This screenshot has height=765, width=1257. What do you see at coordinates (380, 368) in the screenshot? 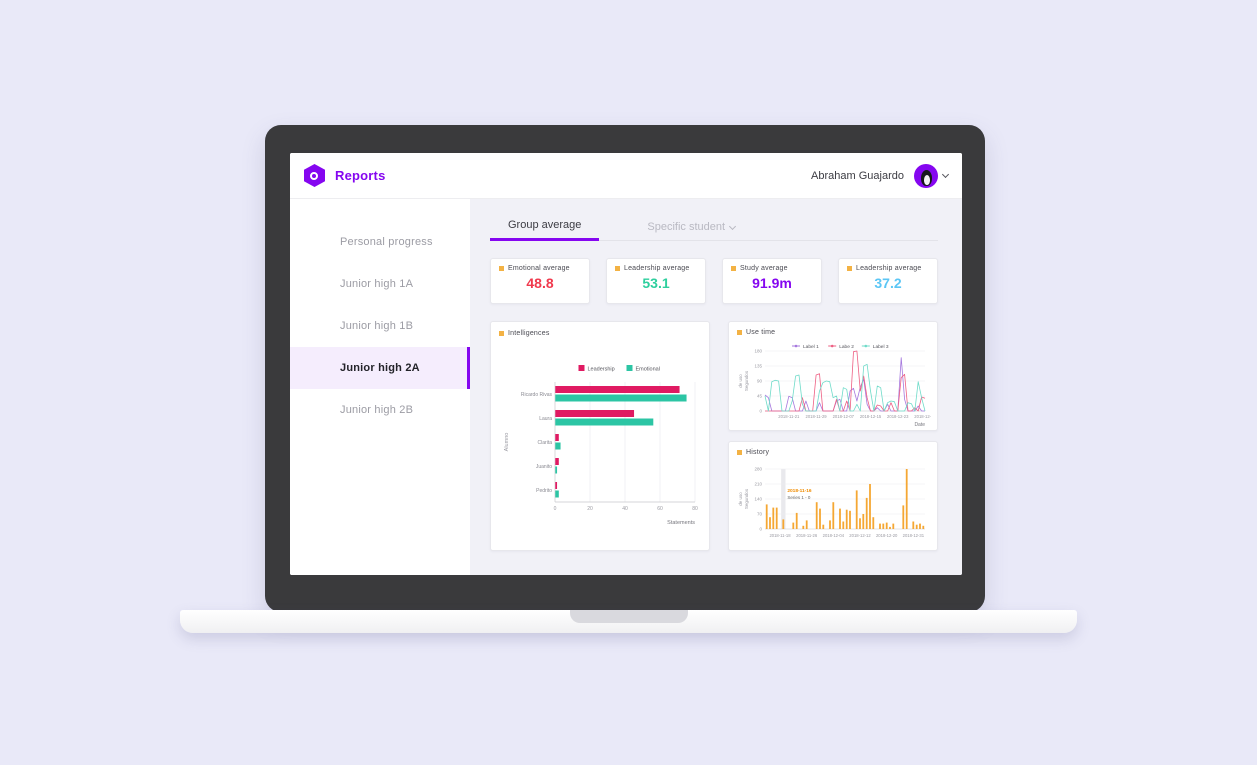
I see `sidebar-item-junior-high-2a: Junior high 2A` at bounding box center [380, 368].